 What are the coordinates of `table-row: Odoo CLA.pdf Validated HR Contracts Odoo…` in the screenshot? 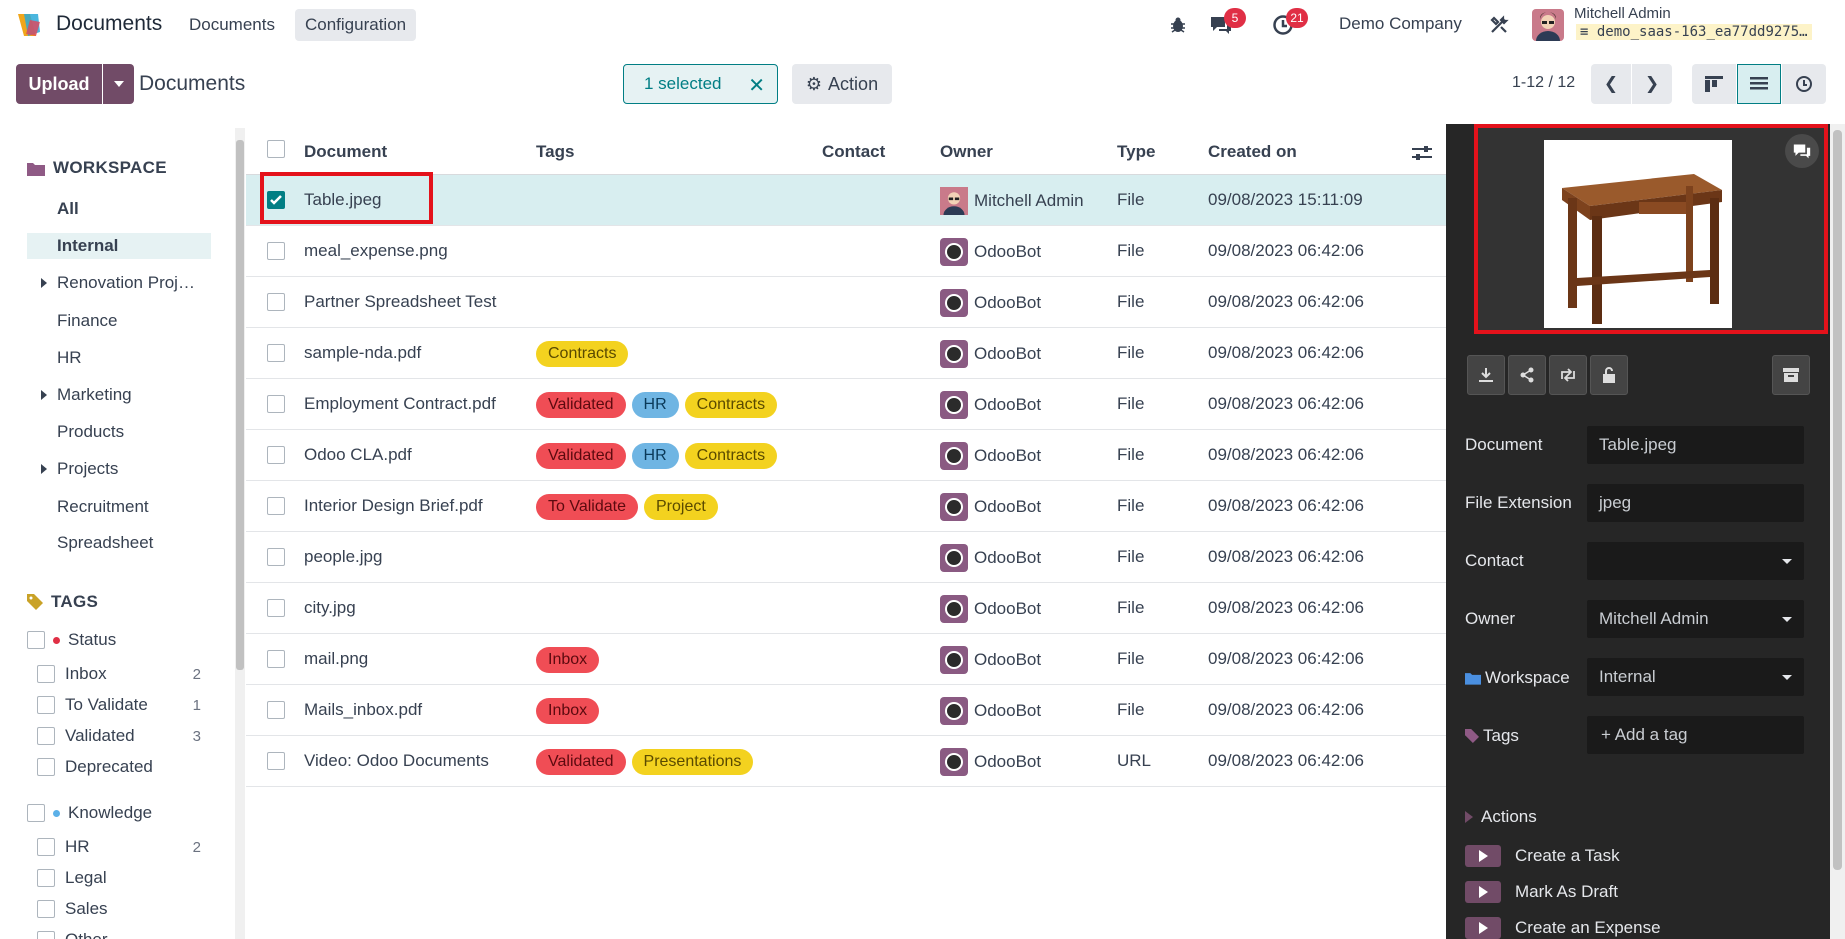 It's located at (846, 455).